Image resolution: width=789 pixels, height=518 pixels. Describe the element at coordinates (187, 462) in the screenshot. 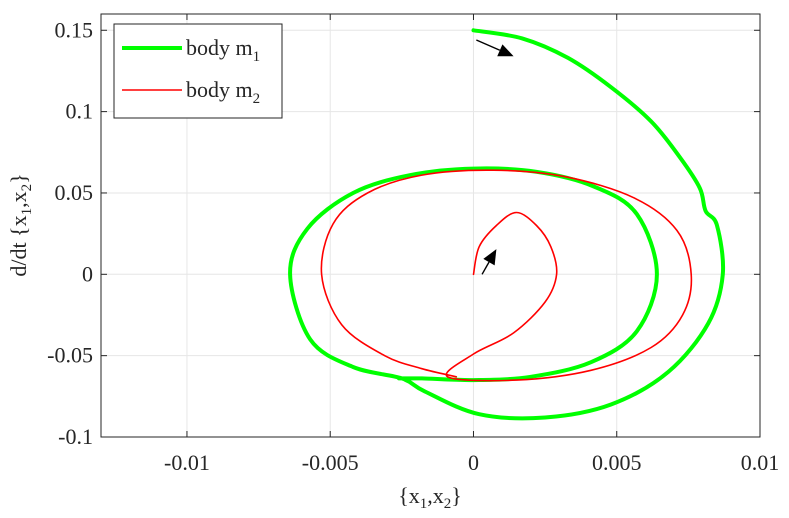

I see `x-tick-label: -0.01` at that location.